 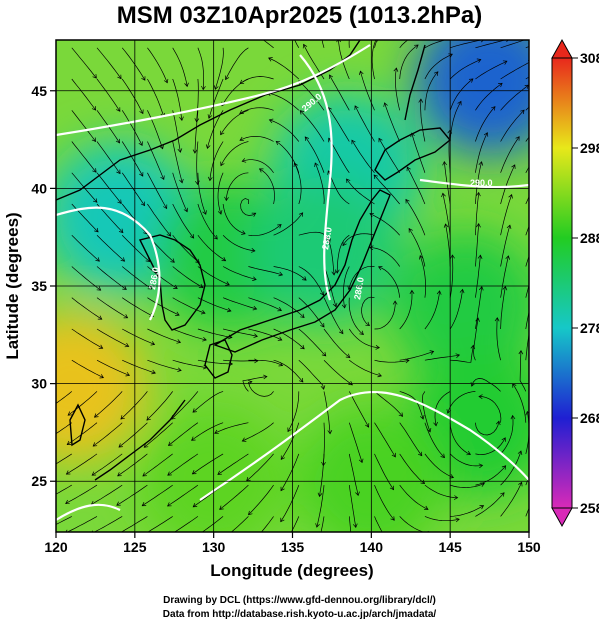 I want to click on taiwan, so click(x=77, y=425).